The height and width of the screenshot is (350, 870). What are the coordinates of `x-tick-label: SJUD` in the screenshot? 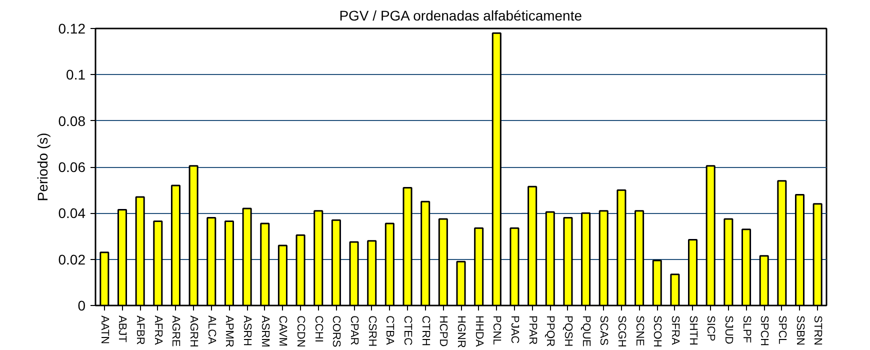 It's located at (728, 330).